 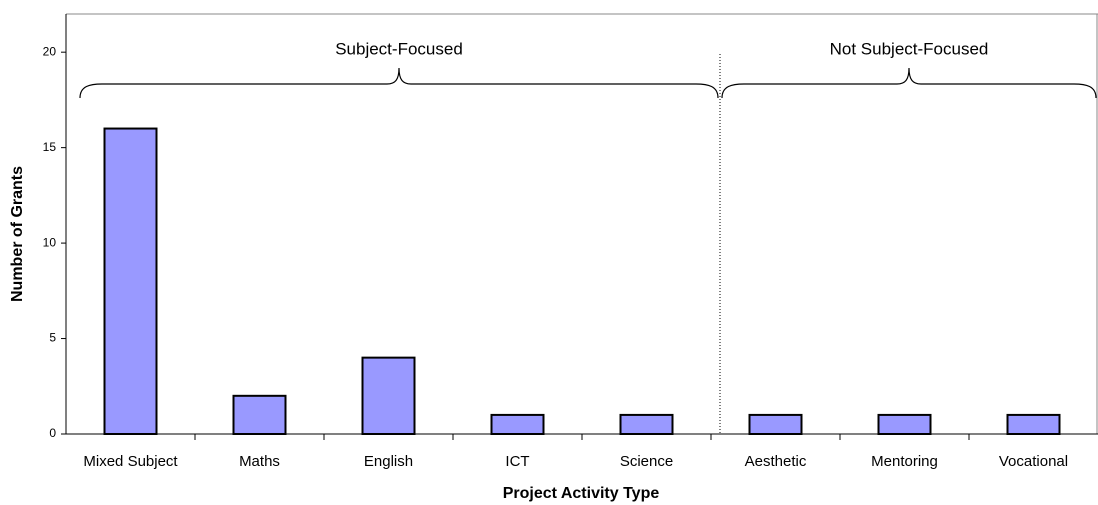 I want to click on x-tick-label: Mentoring, so click(x=904, y=461).